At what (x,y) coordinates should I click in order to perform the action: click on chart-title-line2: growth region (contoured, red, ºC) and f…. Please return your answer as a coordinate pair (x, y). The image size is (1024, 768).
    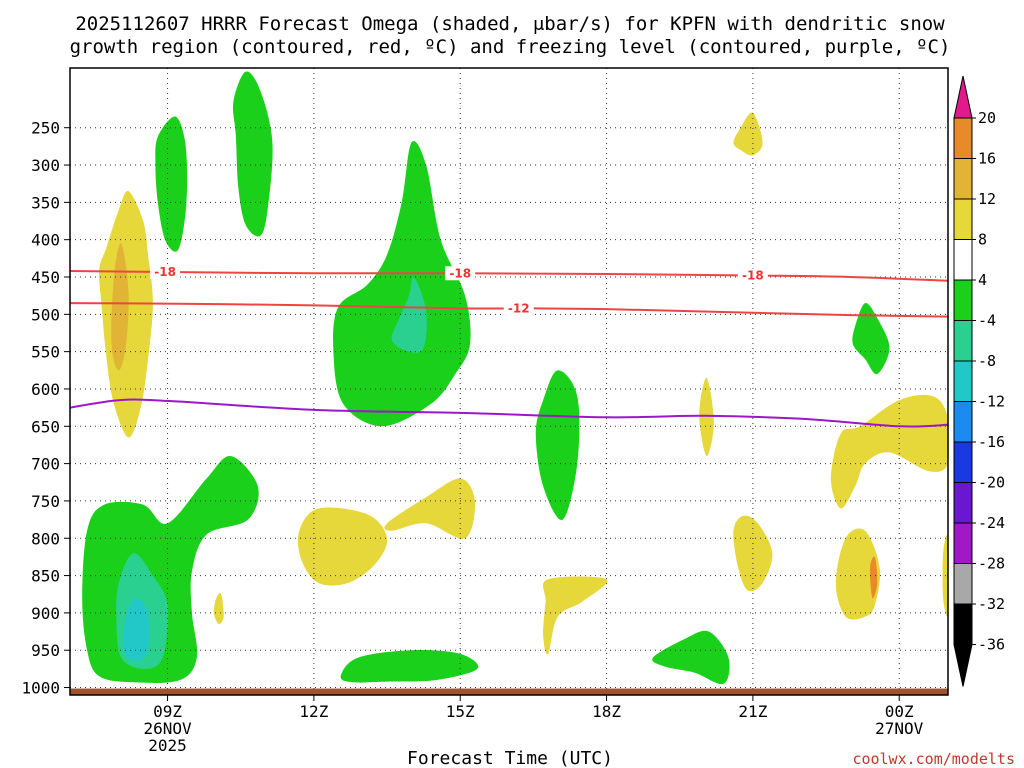
    Looking at the image, I should click on (510, 47).